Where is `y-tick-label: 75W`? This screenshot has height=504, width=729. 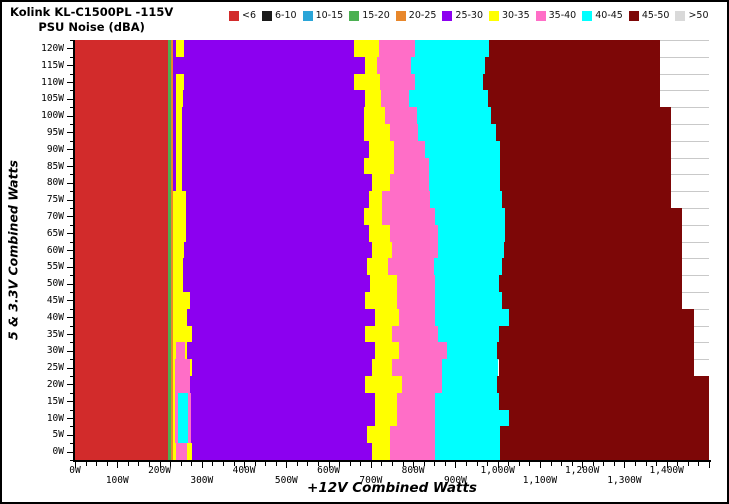 y-tick-label: 75W is located at coordinates (55, 200).